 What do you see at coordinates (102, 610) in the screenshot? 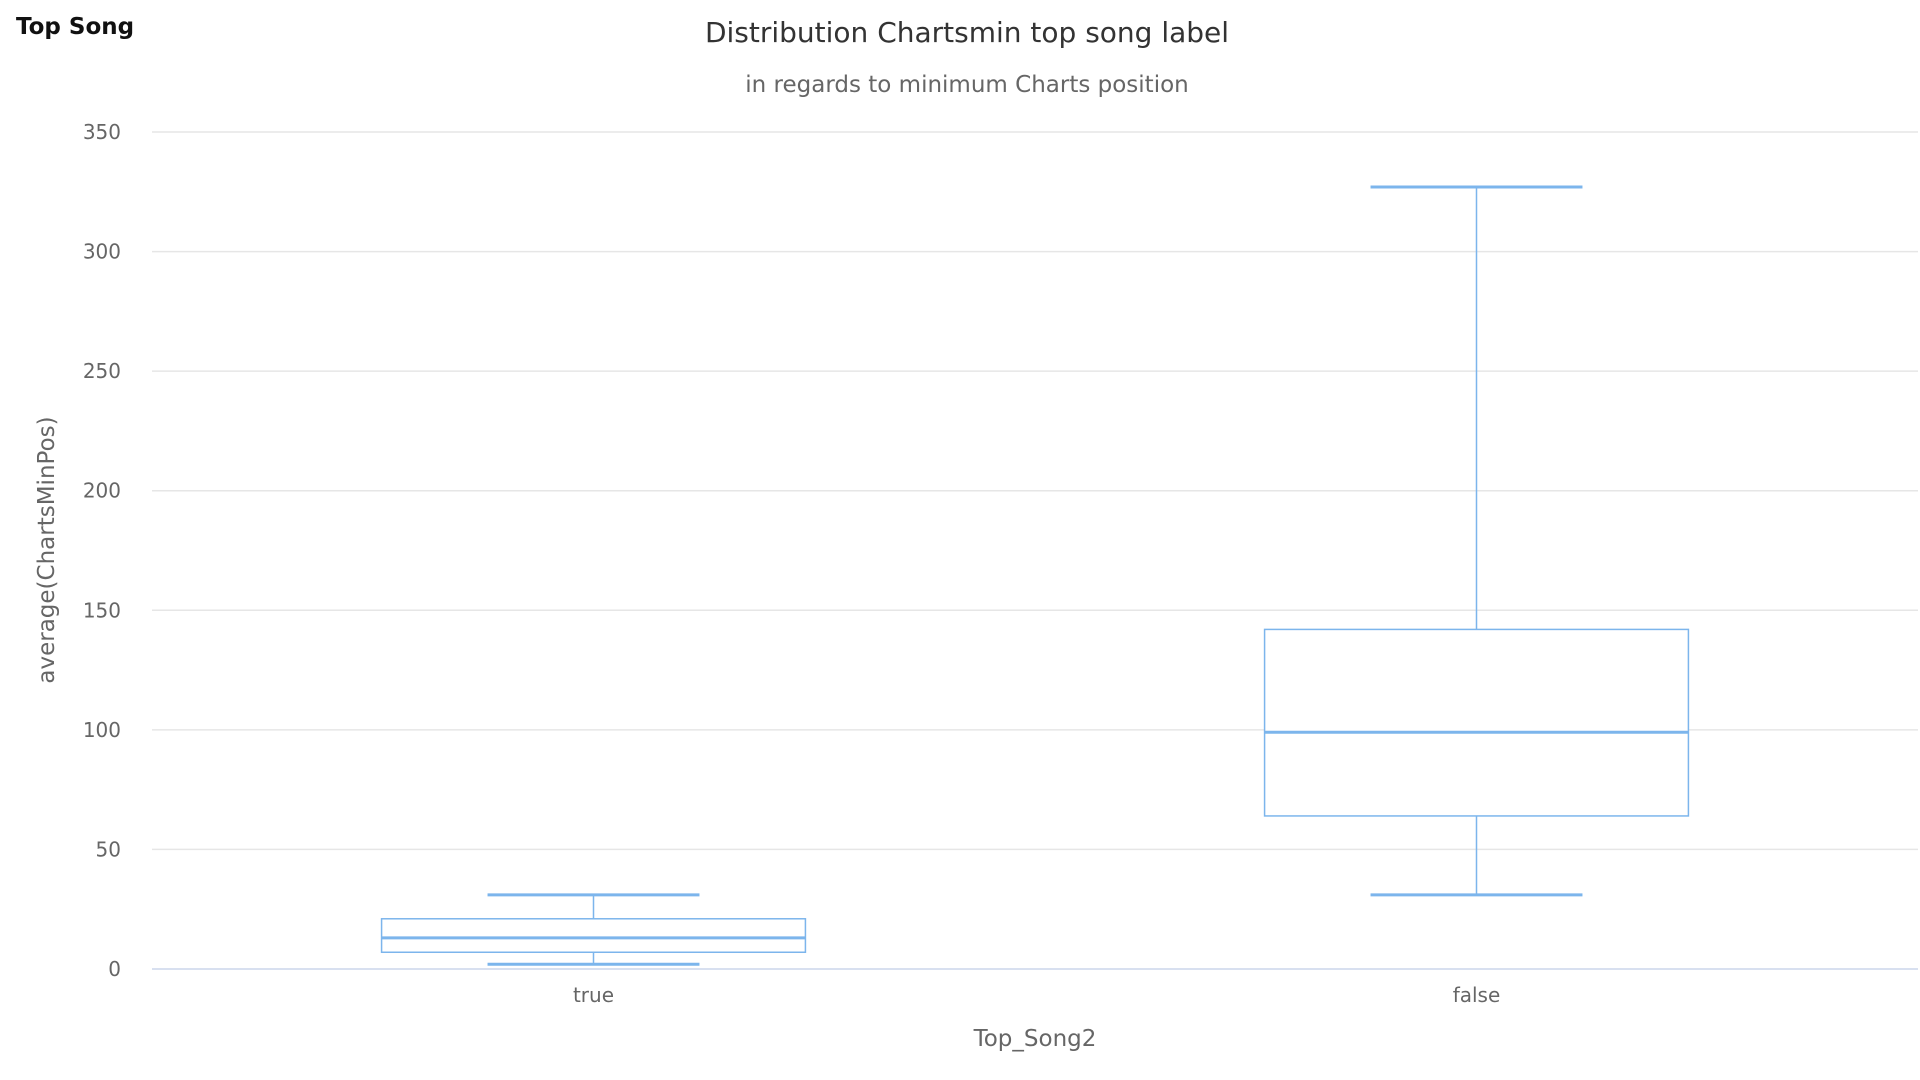
I see `y-tick-label: 150` at bounding box center [102, 610].